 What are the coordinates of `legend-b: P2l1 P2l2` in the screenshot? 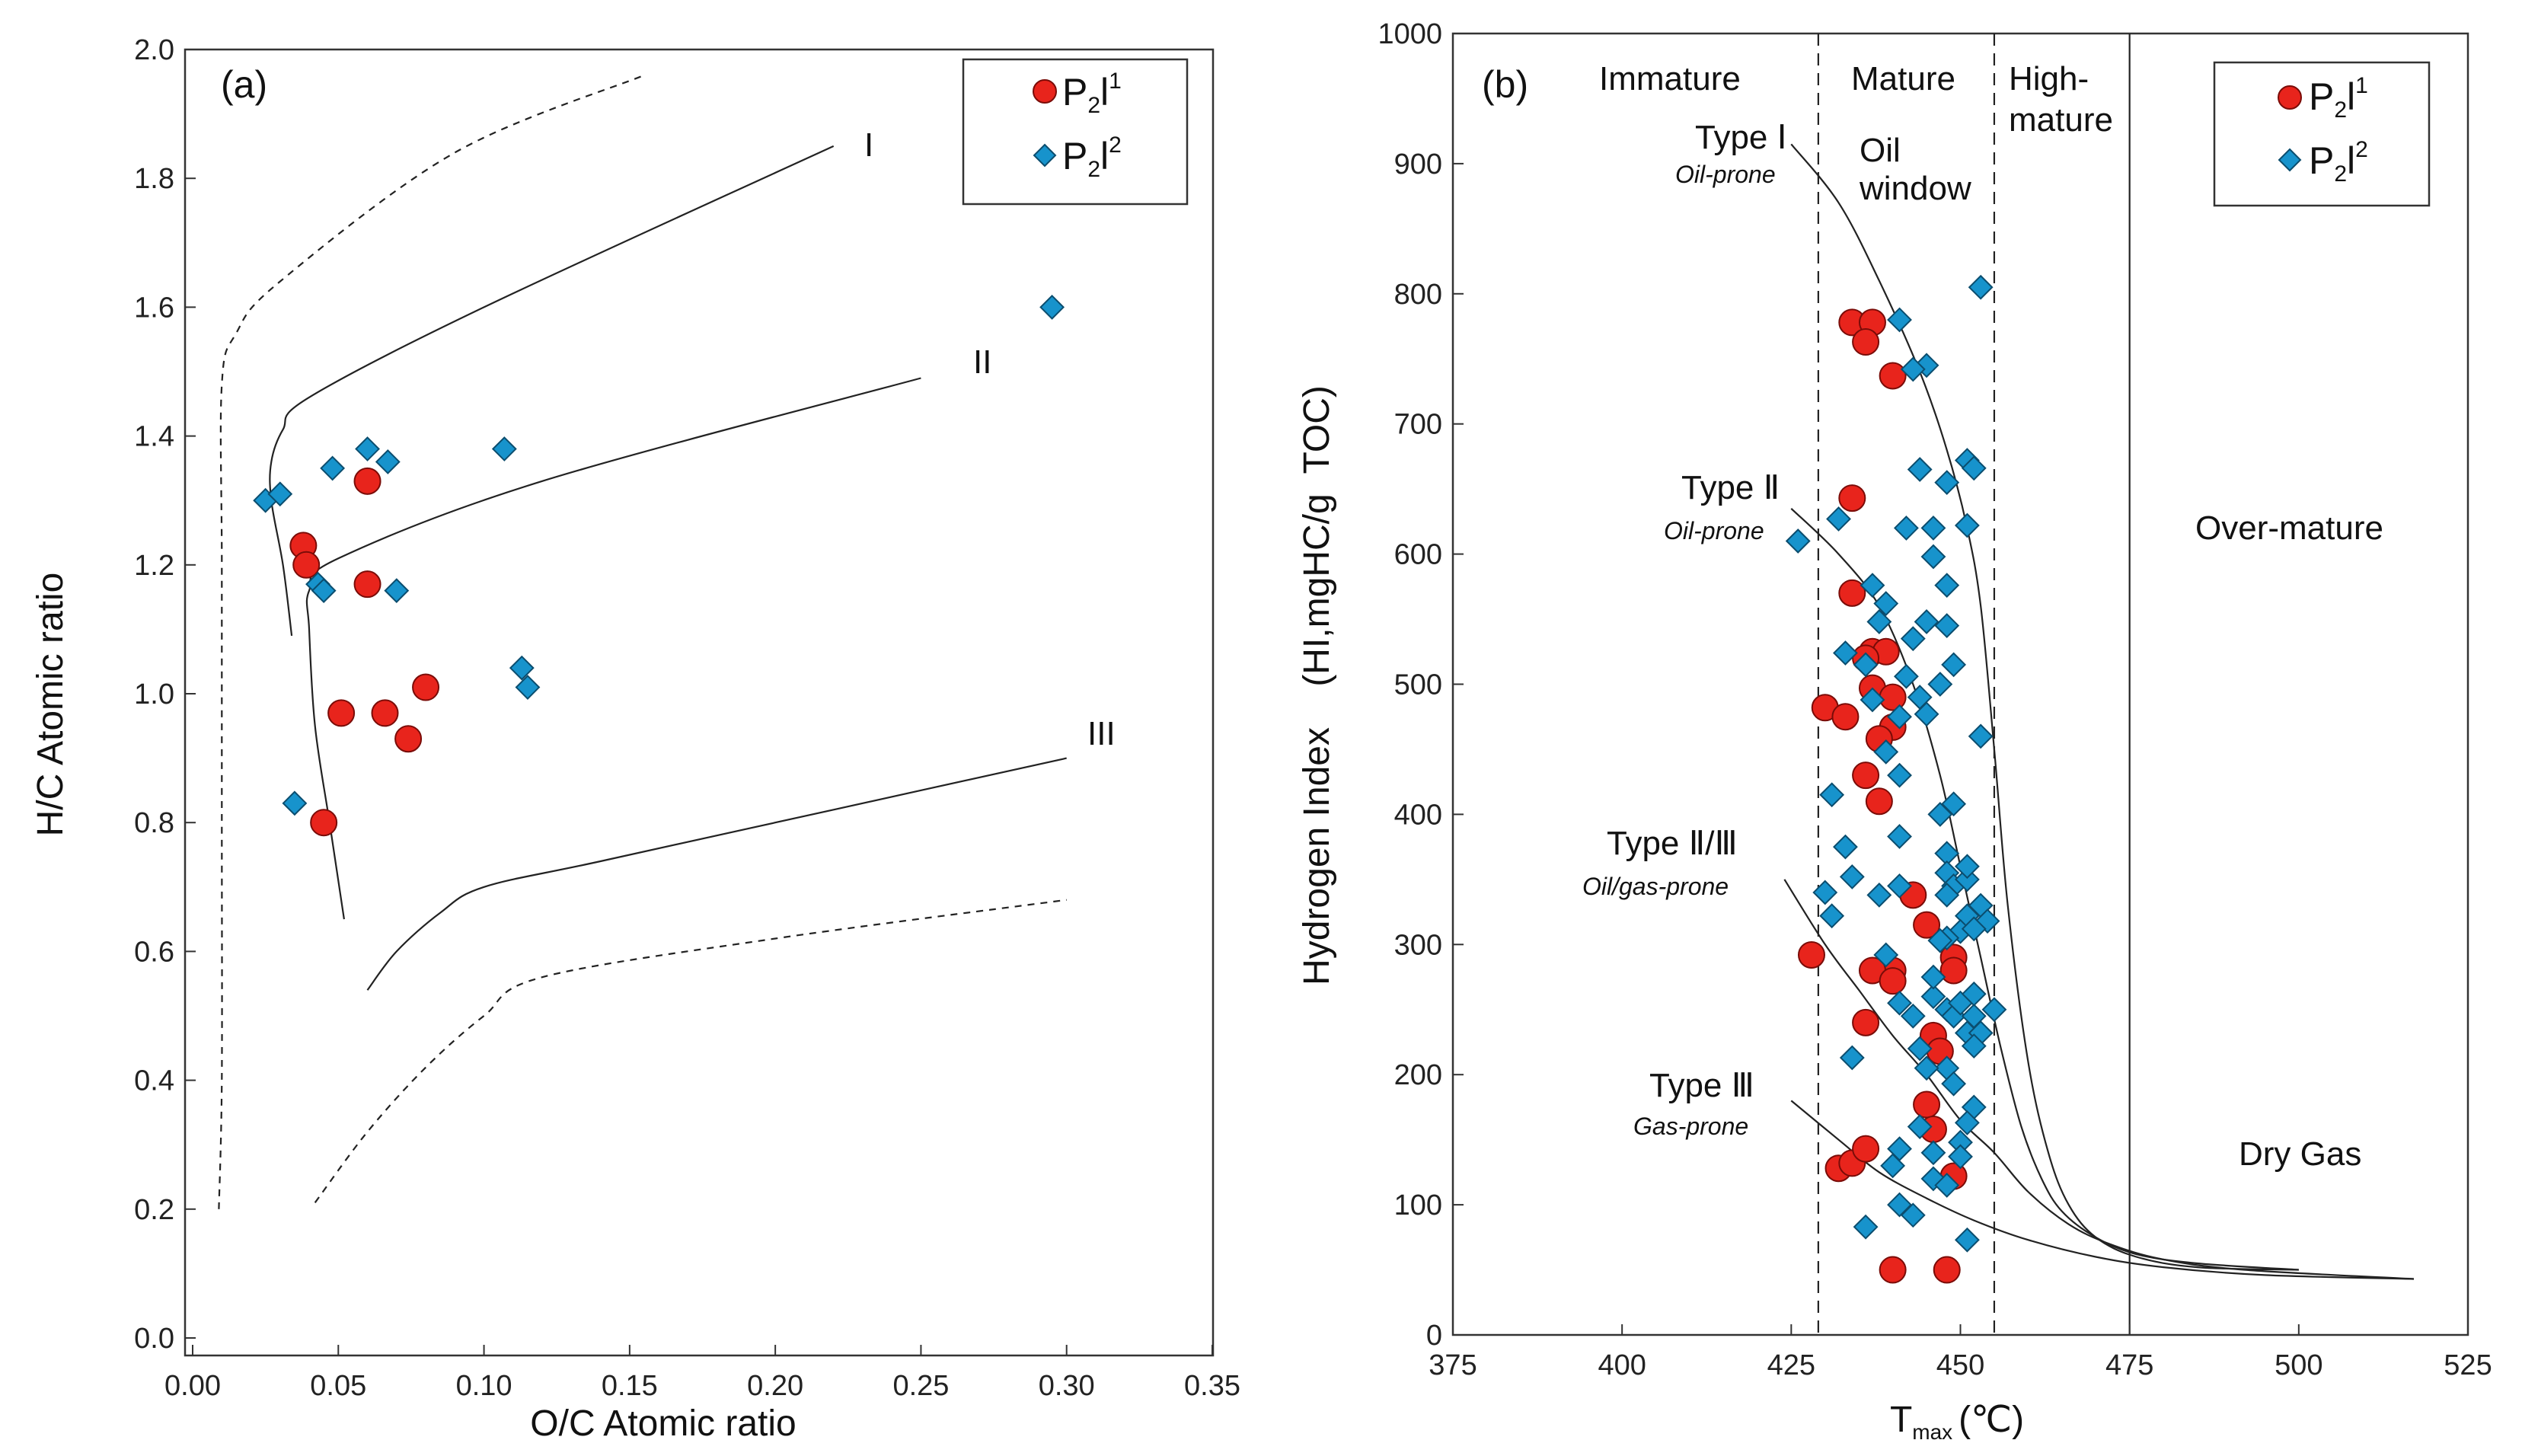 It's located at (2322, 134).